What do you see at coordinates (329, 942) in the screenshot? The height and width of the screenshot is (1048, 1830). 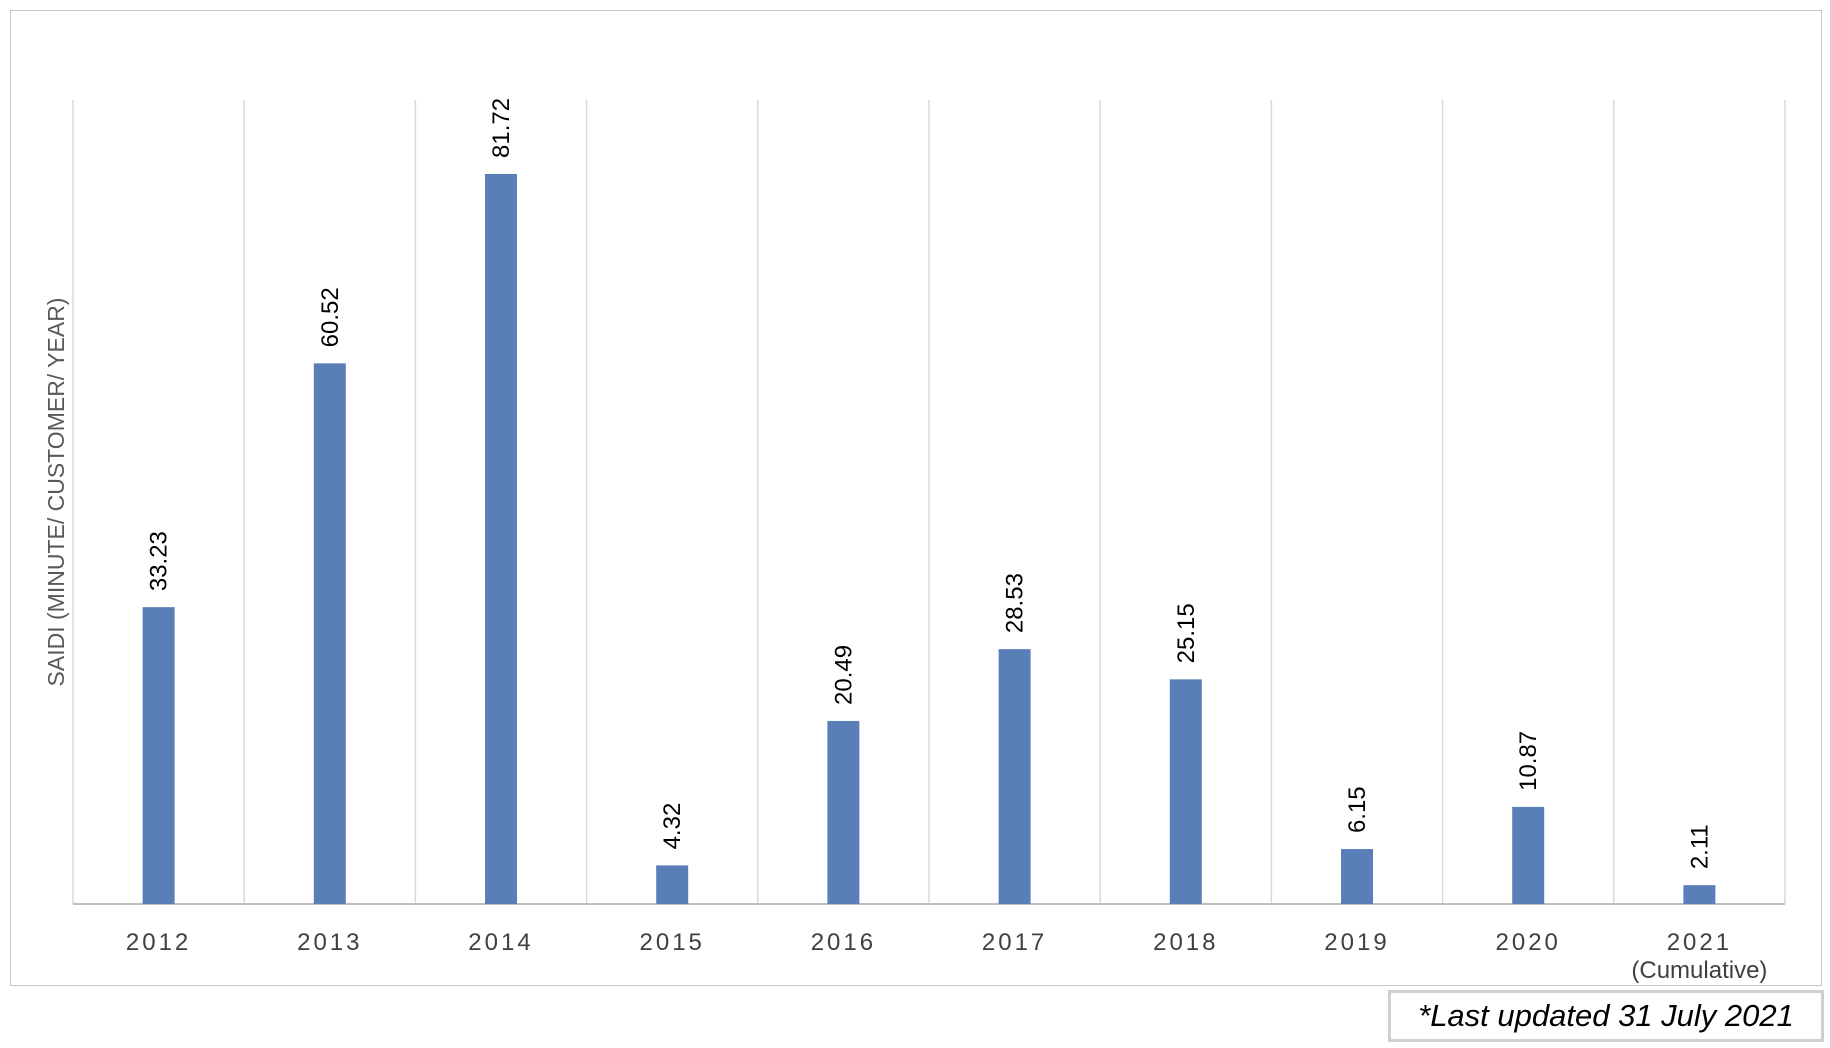 I see `x-tick-label-2013: 2013` at bounding box center [329, 942].